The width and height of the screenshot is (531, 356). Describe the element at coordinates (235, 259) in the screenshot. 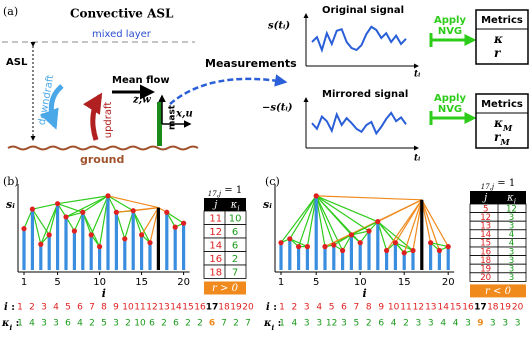

I see `table-cell: 2` at that location.